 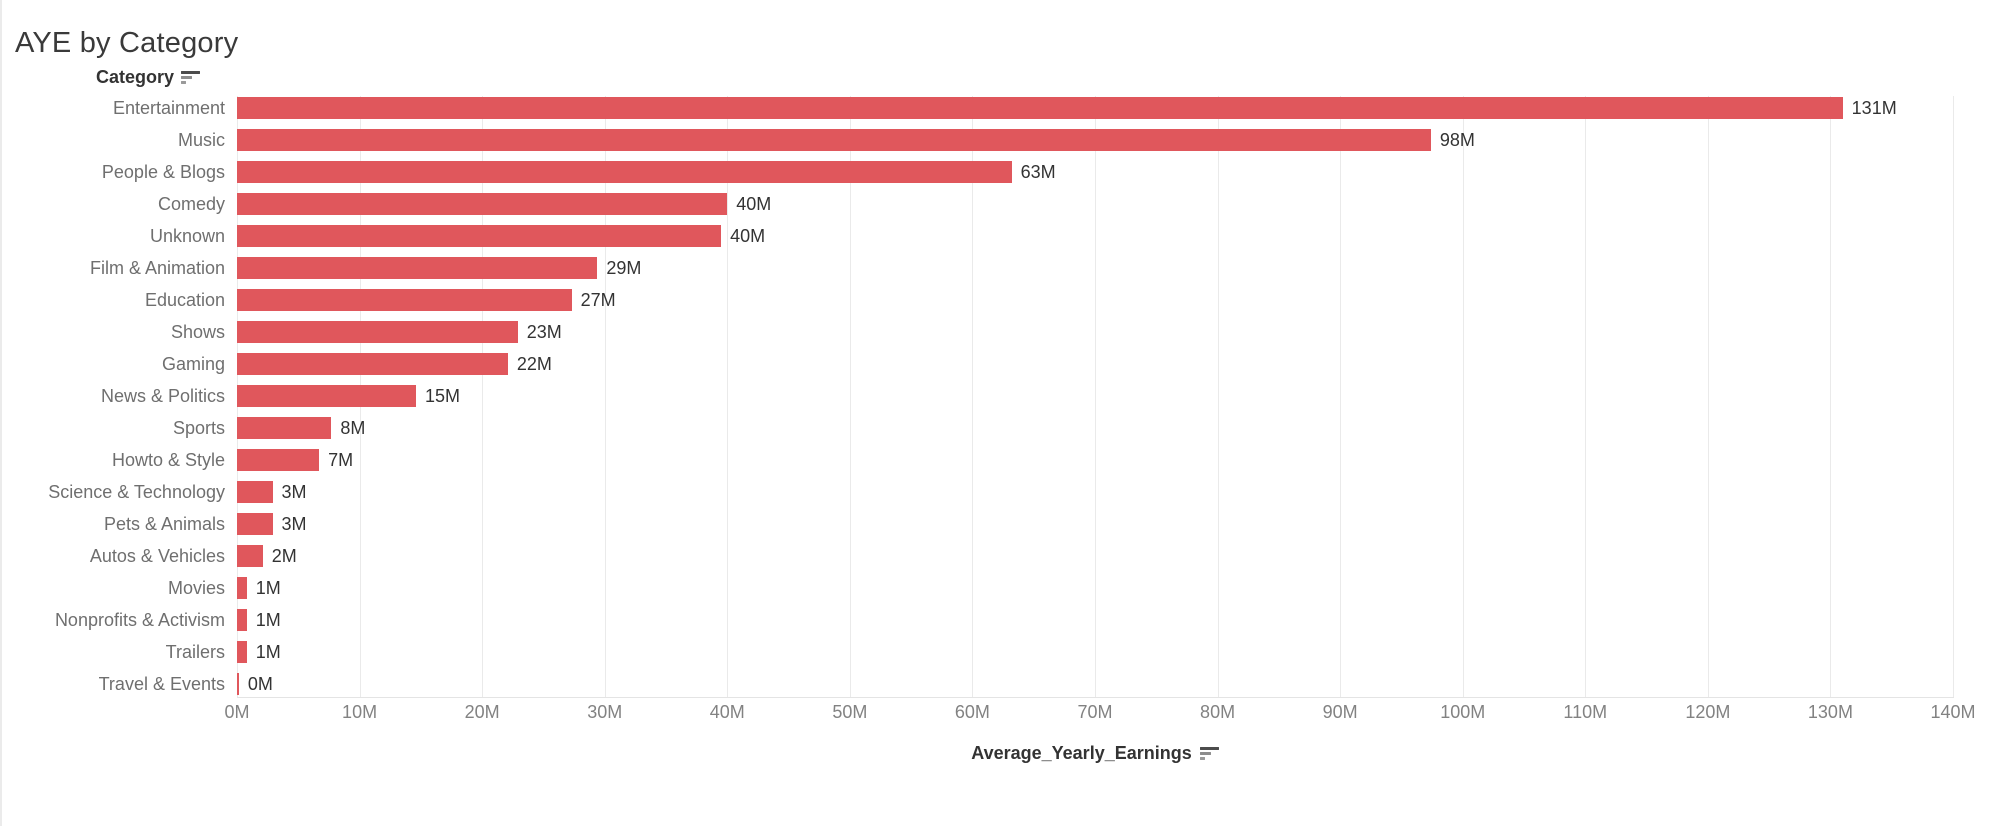 I want to click on x-tick-label: 10M, so click(x=360, y=712).